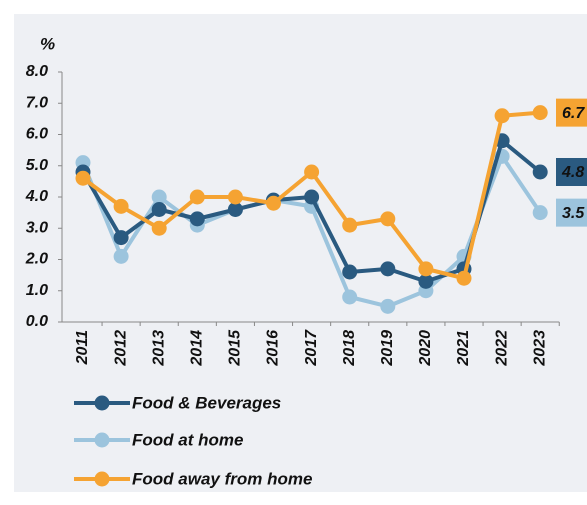  I want to click on y-tick-label: 1.0, so click(37, 290).